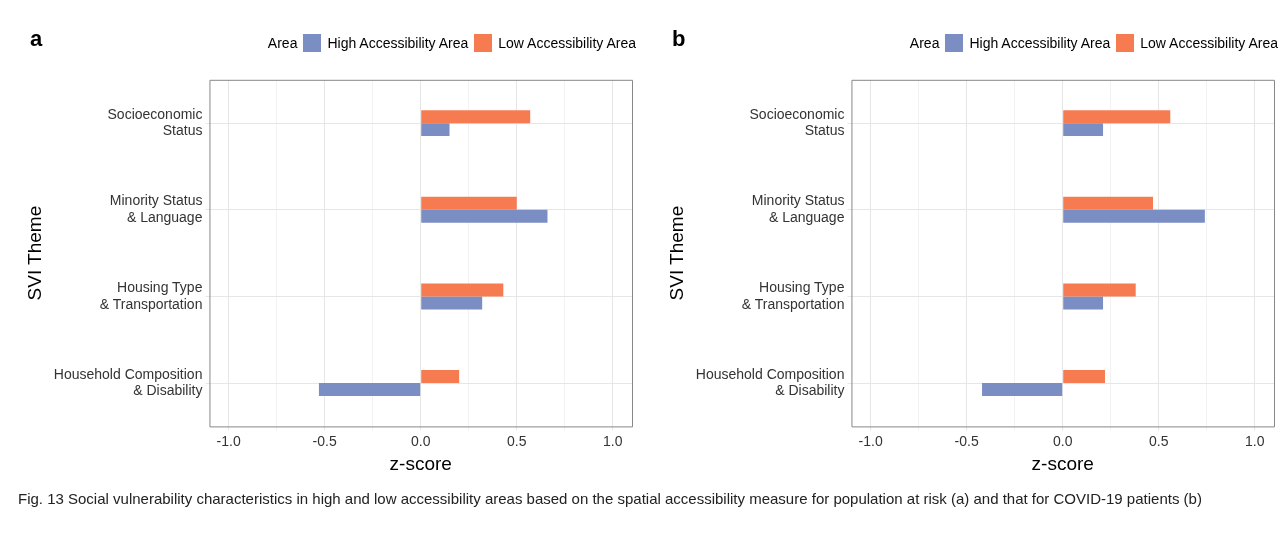  Describe the element at coordinates (36, 39) in the screenshot. I see `chart-title: a` at that location.